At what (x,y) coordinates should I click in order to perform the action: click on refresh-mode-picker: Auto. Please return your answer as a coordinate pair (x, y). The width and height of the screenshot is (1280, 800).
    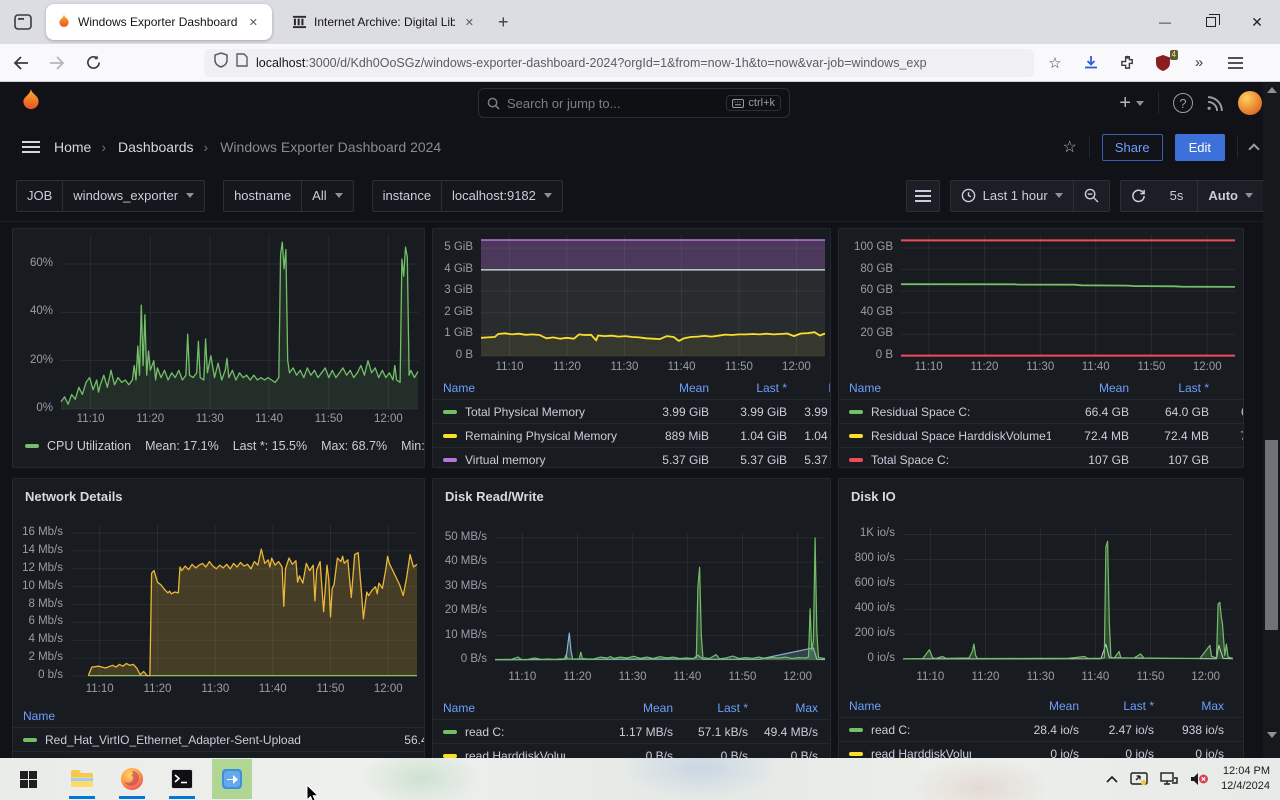
    Looking at the image, I should click on (1230, 196).